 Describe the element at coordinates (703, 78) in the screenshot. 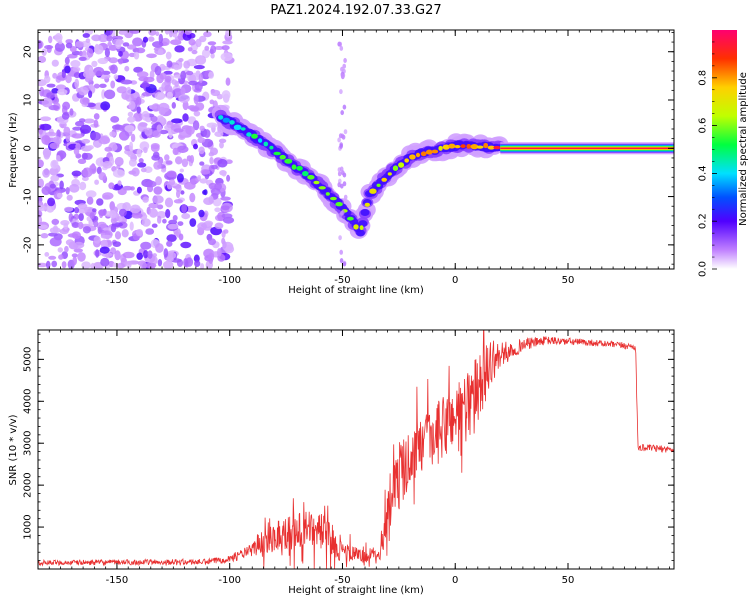

I see `colorbar-tick-label: 0.8` at that location.